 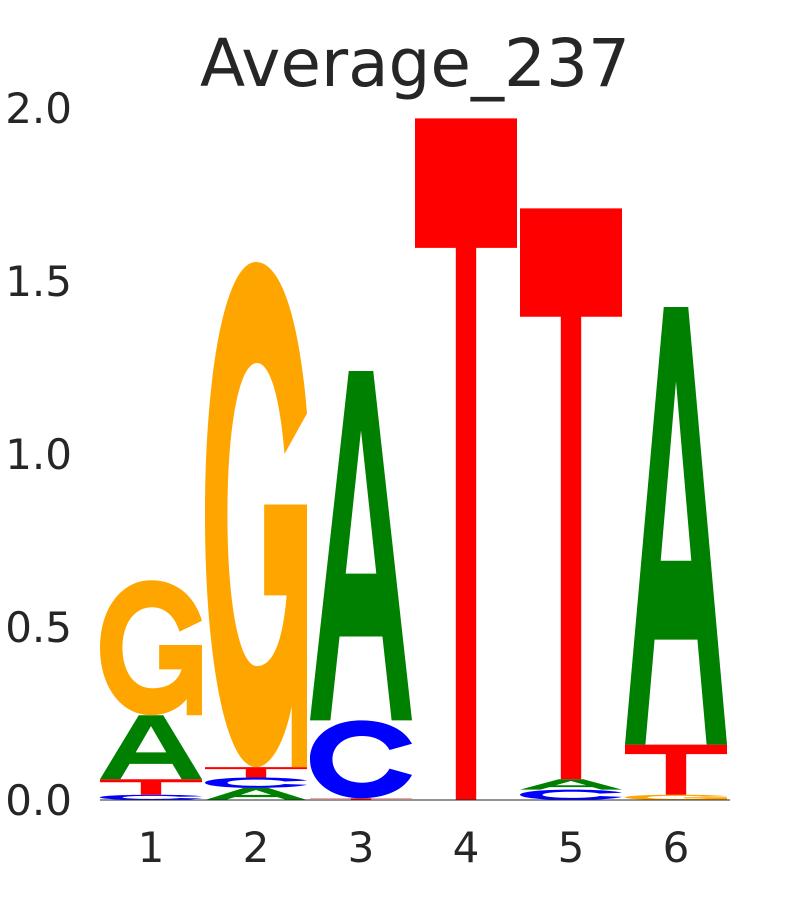 I want to click on y-tick-label: 2.0, so click(x=38, y=108).